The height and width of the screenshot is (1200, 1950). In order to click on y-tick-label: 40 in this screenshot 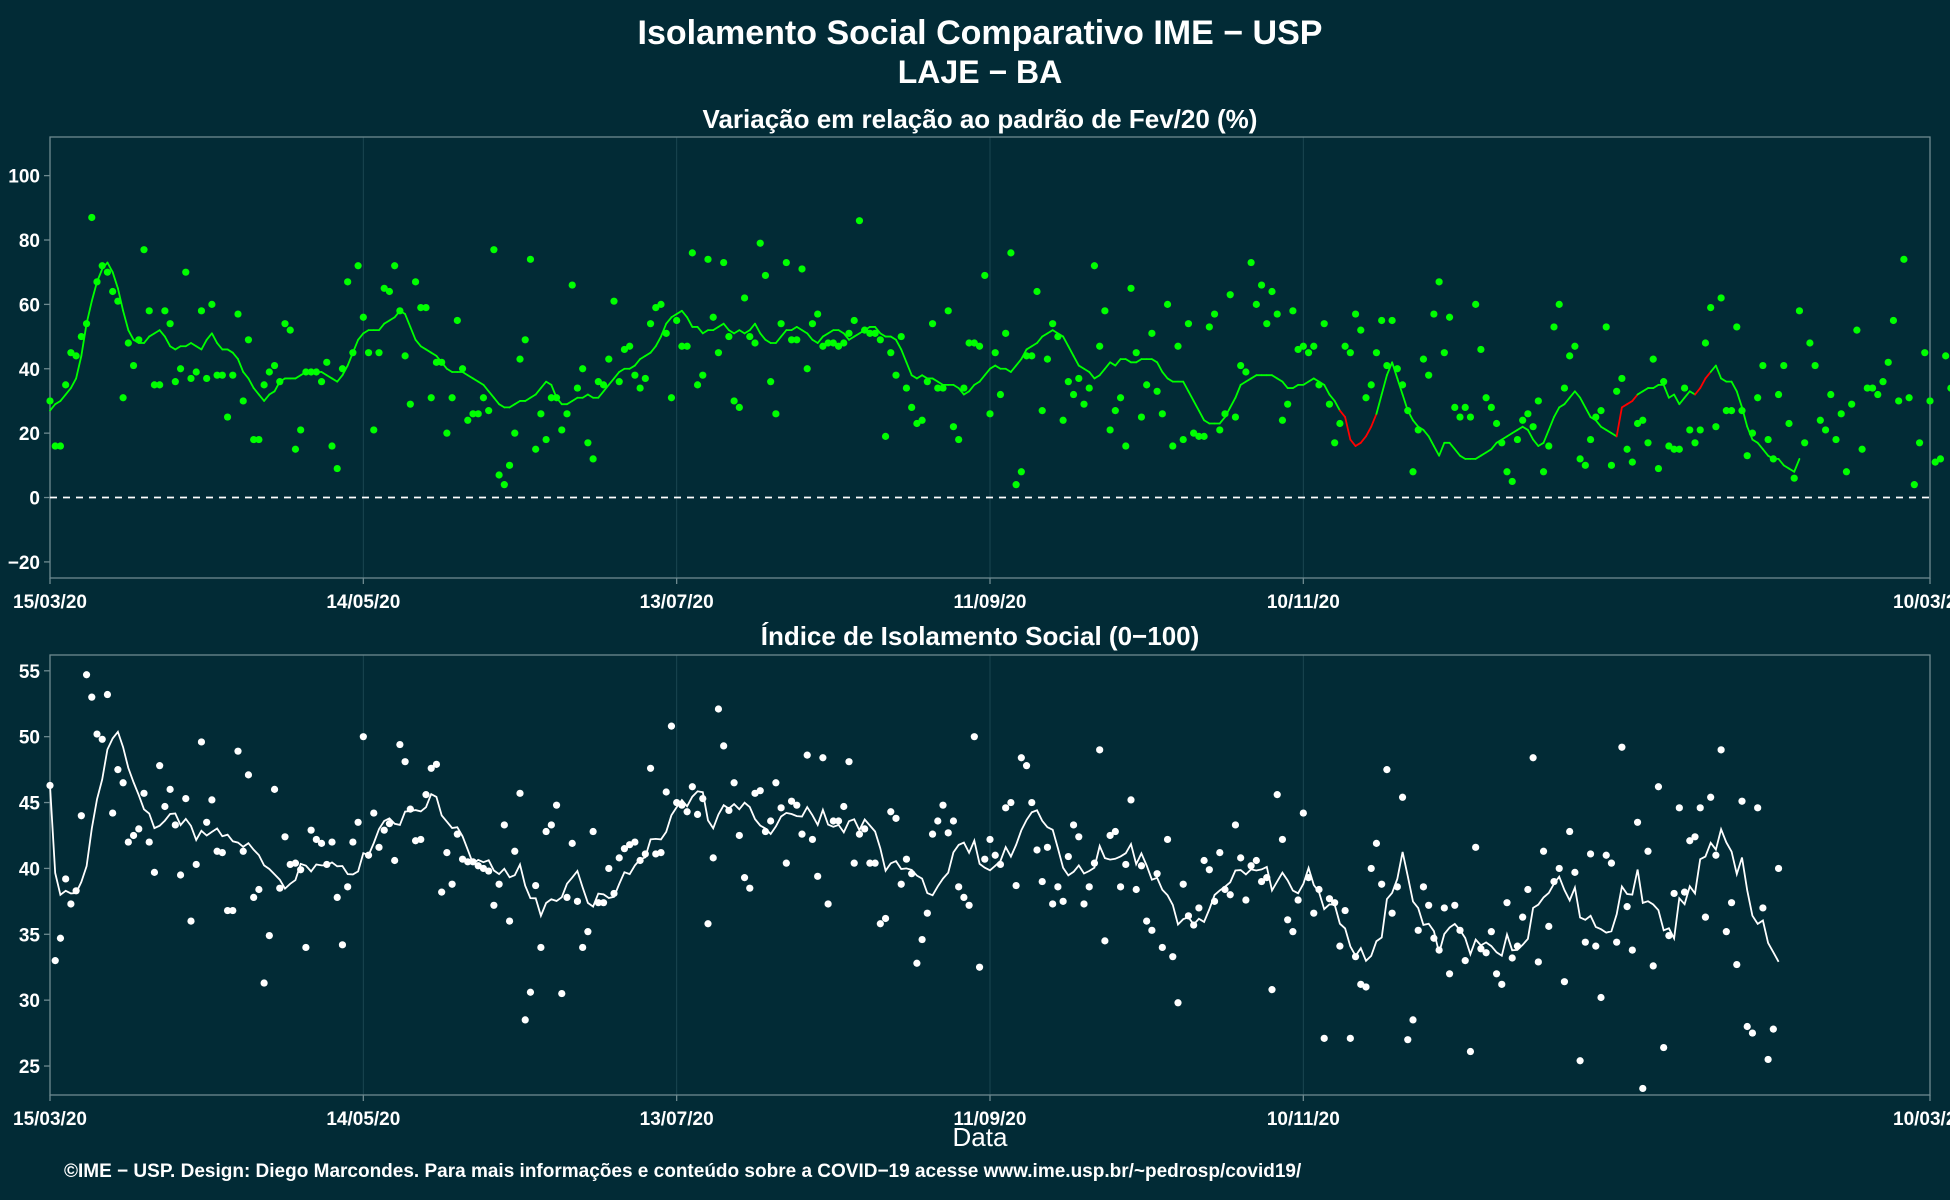, I will do `click(29, 869)`.